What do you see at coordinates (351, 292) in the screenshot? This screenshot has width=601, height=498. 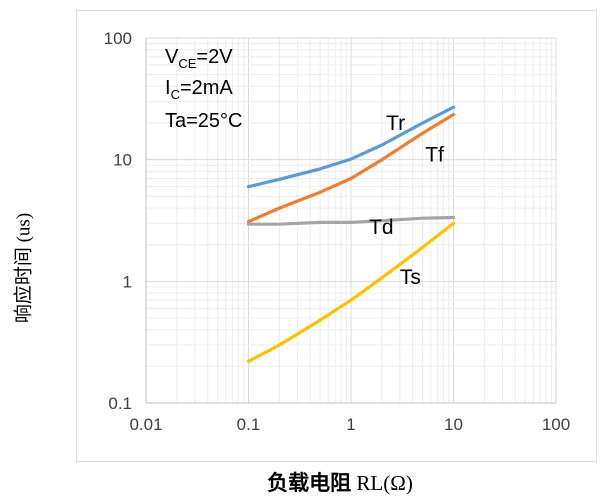 I see `series-line-ts` at bounding box center [351, 292].